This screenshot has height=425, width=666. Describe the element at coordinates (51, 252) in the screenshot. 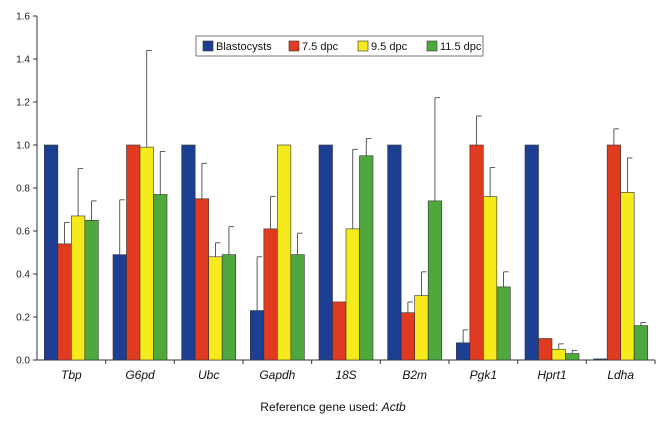

I see `bar-tbp-blastocysts` at that location.